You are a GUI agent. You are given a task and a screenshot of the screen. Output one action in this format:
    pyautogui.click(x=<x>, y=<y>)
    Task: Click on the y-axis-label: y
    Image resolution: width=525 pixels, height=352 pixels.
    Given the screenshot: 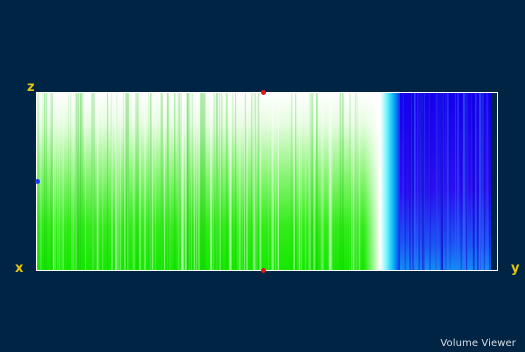 What is the action you would take?
    pyautogui.click(x=515, y=268)
    